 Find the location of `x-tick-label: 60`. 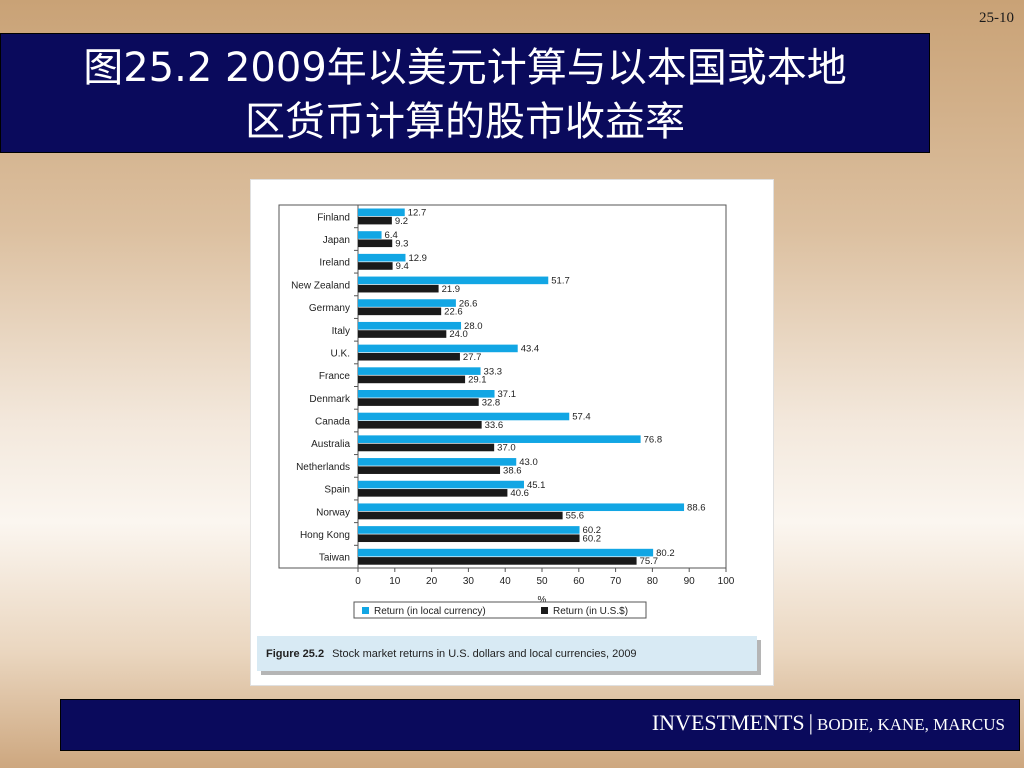

x-tick-label: 60 is located at coordinates (579, 581).